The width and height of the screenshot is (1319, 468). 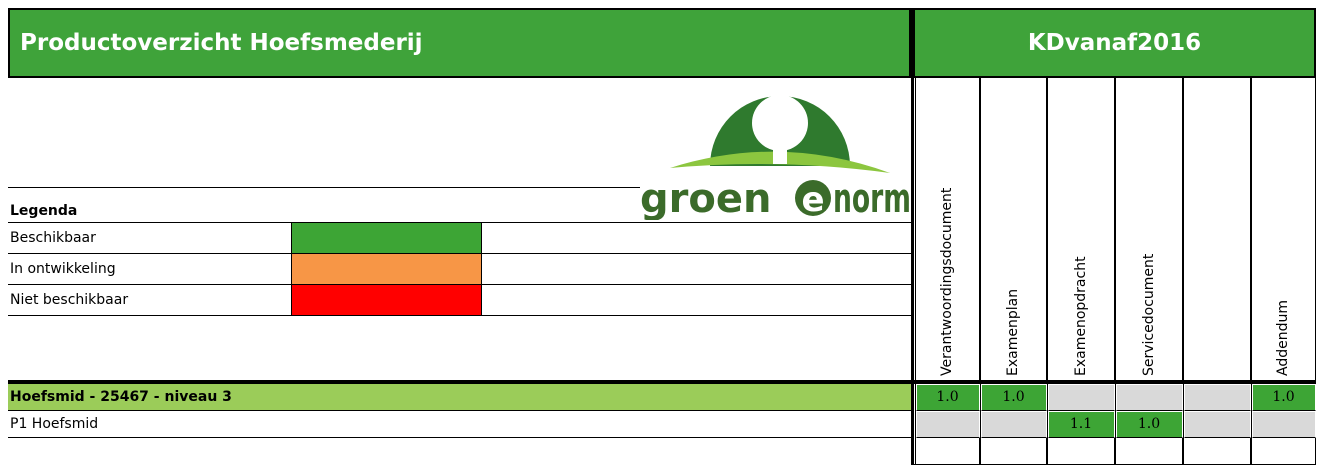 I want to click on legend-label: Beschikbaar, so click(x=53, y=238).